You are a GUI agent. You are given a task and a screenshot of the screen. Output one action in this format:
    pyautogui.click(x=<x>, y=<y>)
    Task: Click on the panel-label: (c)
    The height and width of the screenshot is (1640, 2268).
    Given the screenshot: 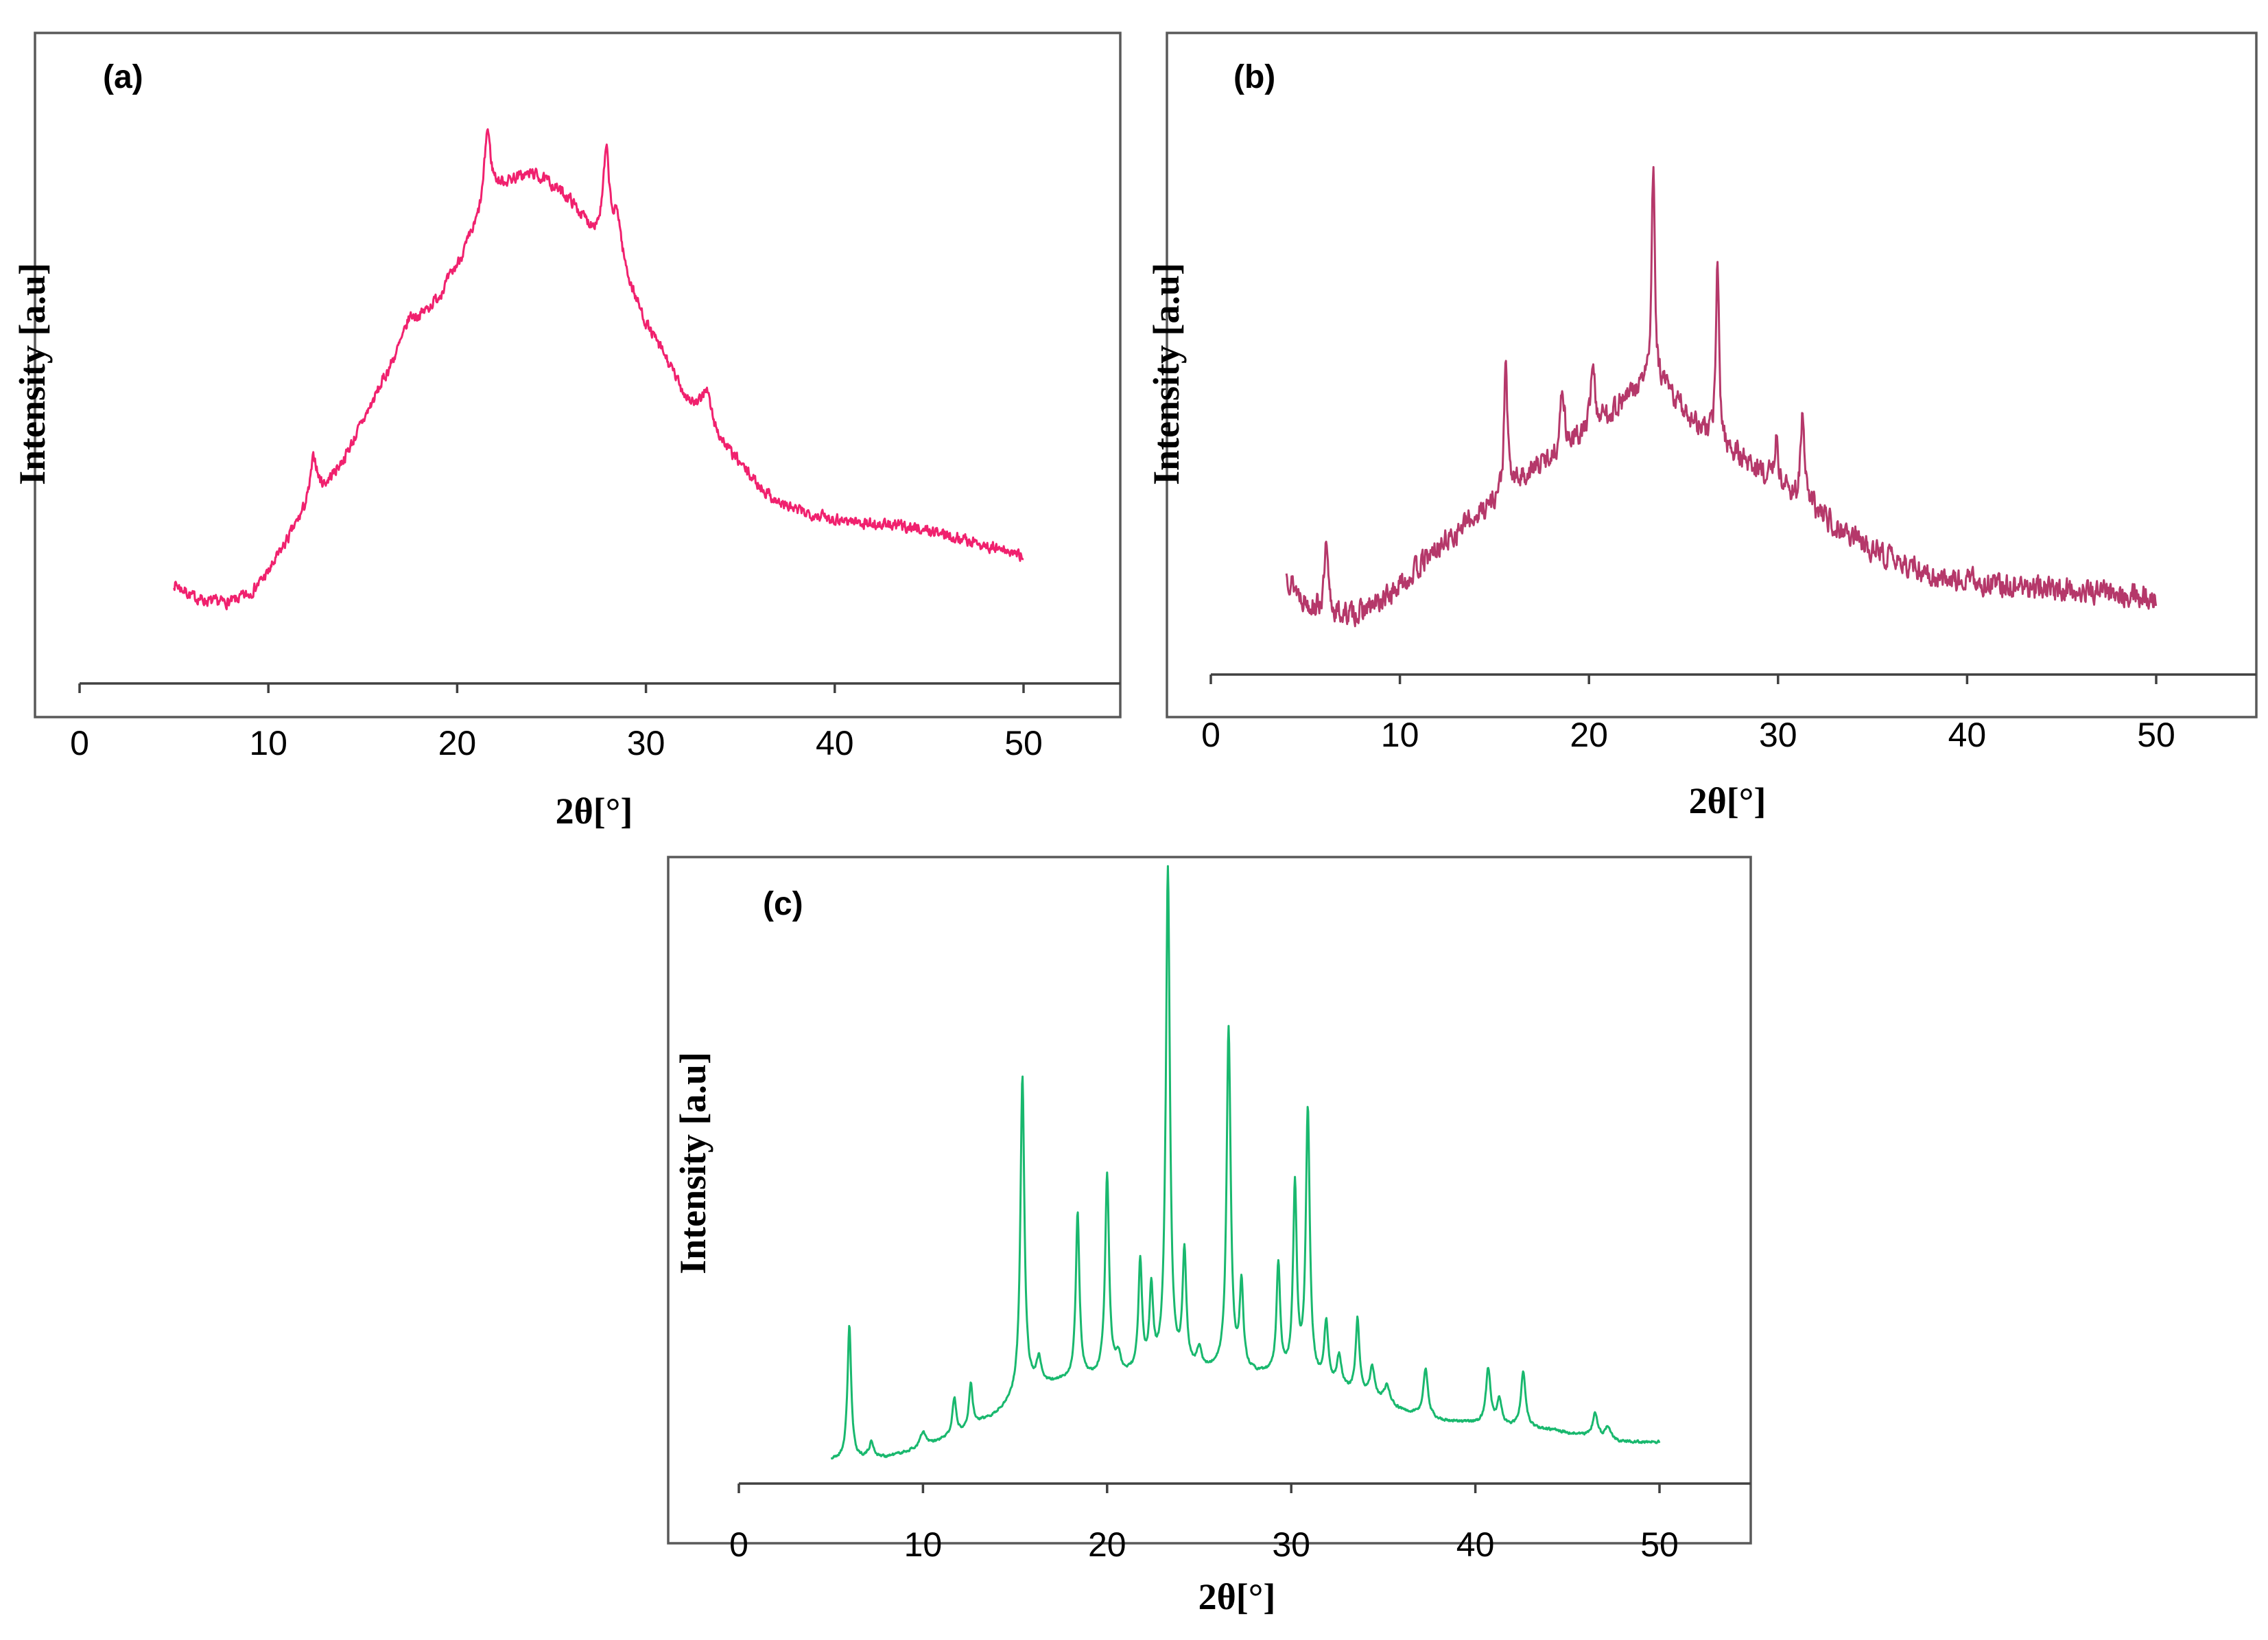 What is the action you would take?
    pyautogui.click(x=783, y=904)
    